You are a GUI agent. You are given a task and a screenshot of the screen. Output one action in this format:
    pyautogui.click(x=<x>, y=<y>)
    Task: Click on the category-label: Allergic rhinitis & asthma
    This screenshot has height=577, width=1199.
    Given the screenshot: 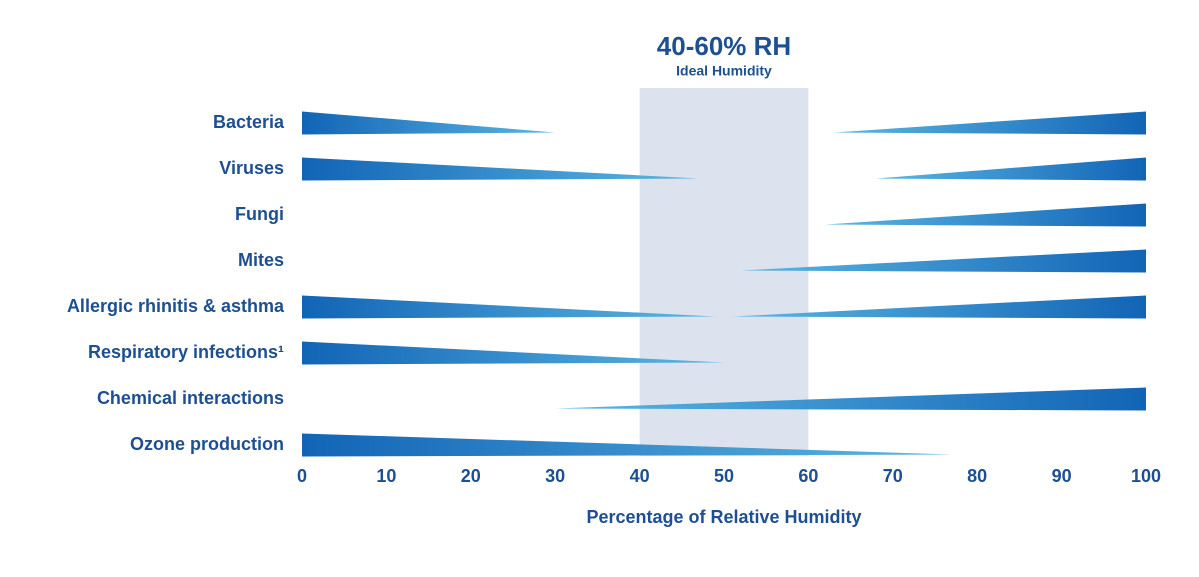 What is the action you would take?
    pyautogui.click(x=176, y=306)
    